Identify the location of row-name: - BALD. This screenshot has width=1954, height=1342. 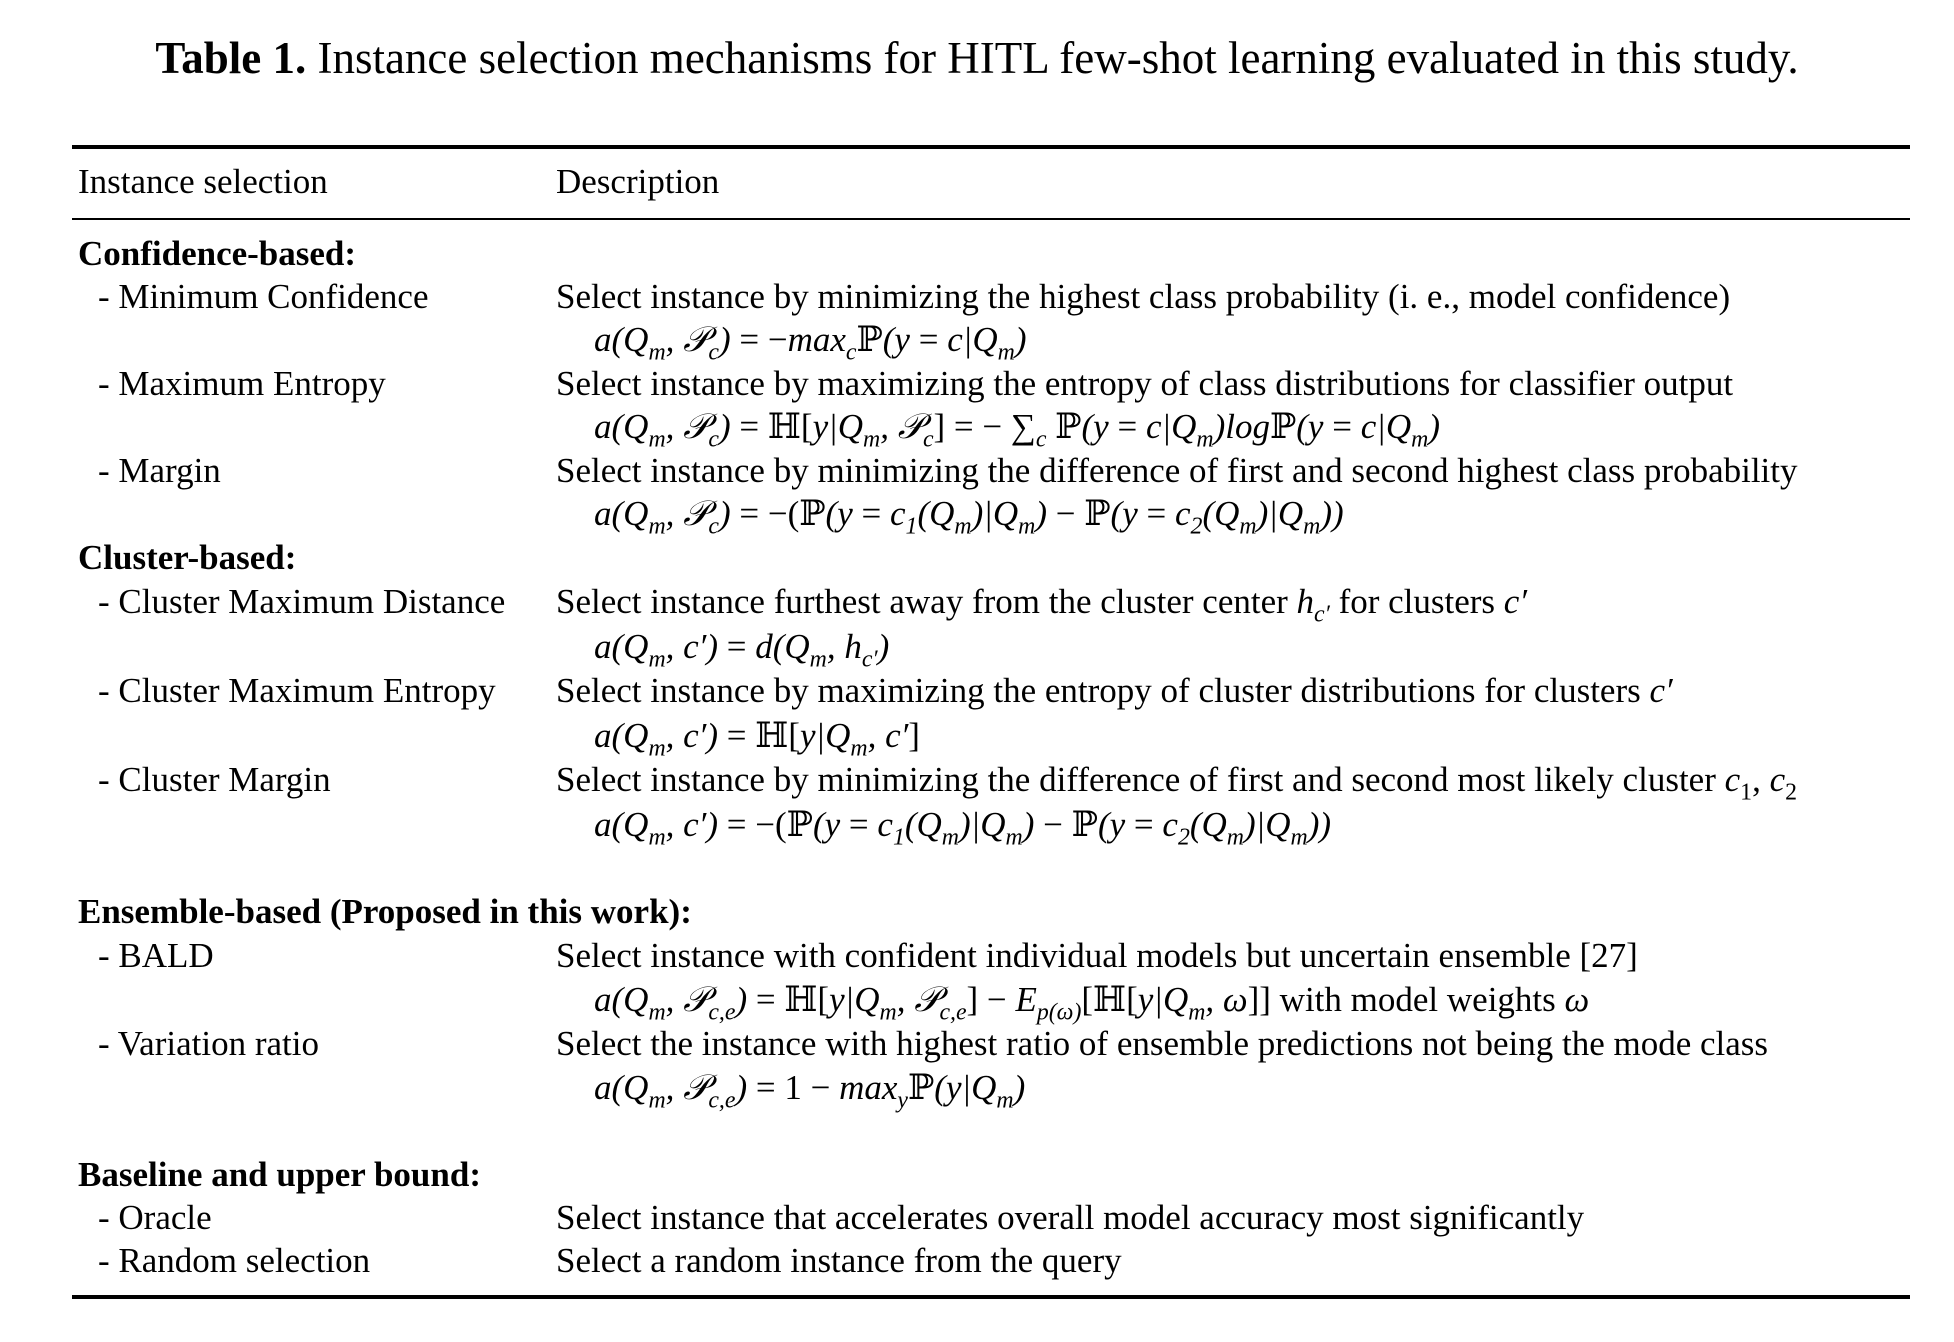
(156, 955).